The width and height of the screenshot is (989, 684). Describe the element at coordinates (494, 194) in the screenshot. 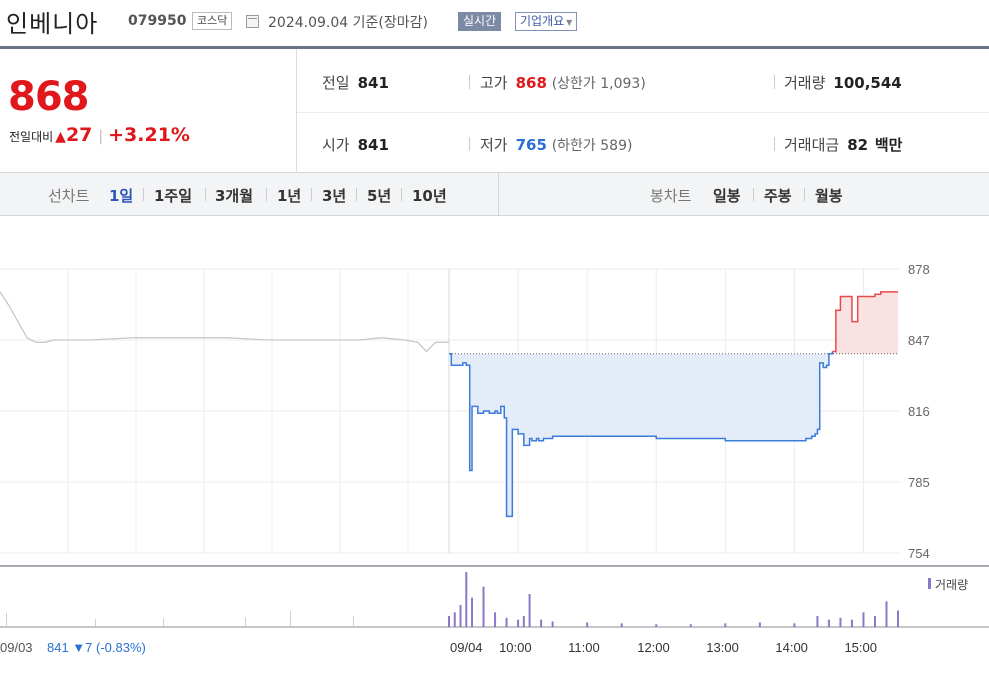

I see `chart-tab-bar: 선차트 1일 1주일 3개월 1년 3년 5년 10년 봉차트 일봉 주봉 월봉` at that location.